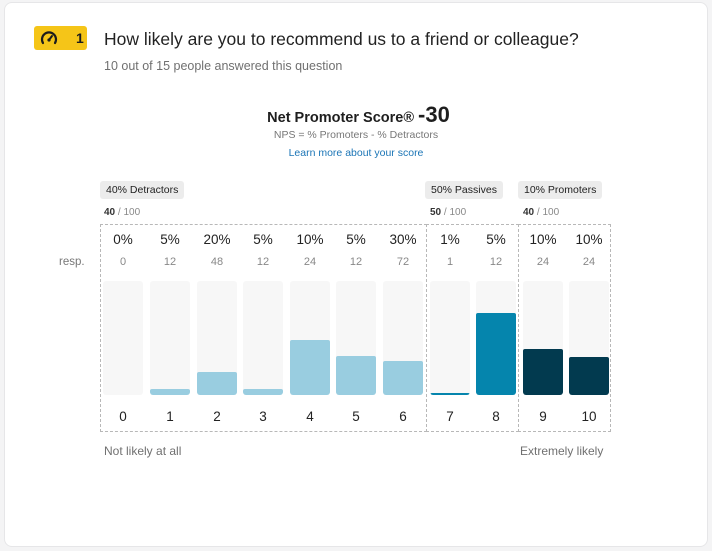 The width and height of the screenshot is (712, 551). Describe the element at coordinates (403, 239) in the screenshot. I see `percent-label: 30%` at that location.